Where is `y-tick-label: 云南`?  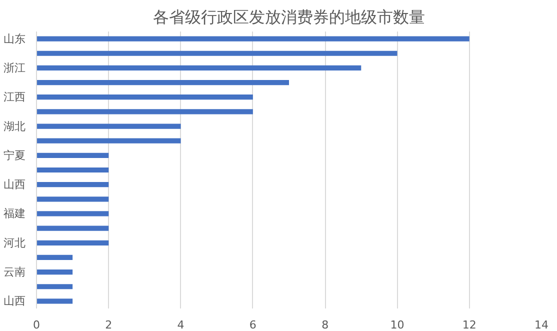 y-tick-label: 云南 is located at coordinates (15, 272).